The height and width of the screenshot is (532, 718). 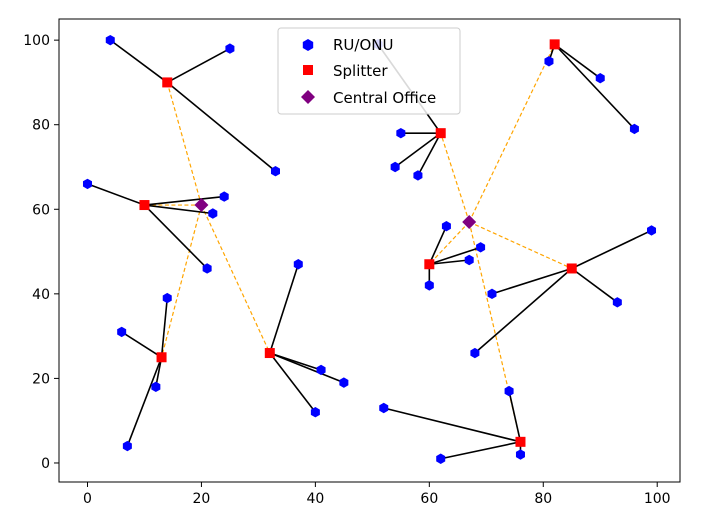 I want to click on legend: RU/ONU Splitter Central Office, so click(x=369, y=71).